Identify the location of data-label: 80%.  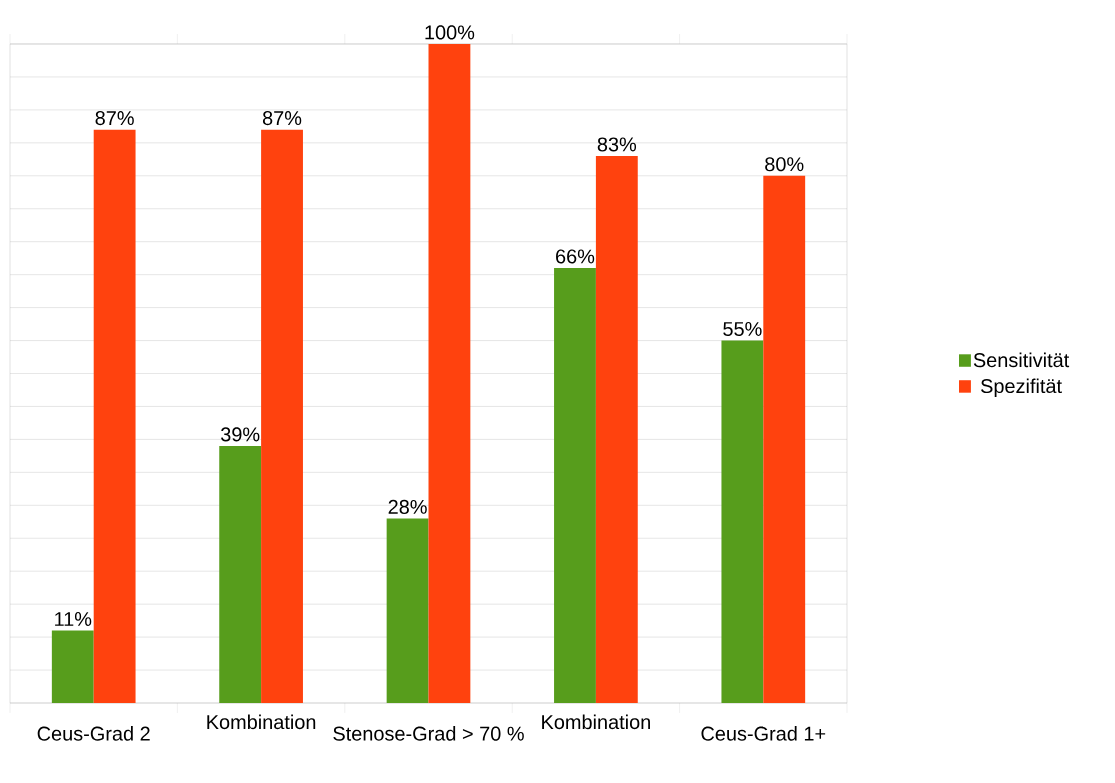
(784, 164).